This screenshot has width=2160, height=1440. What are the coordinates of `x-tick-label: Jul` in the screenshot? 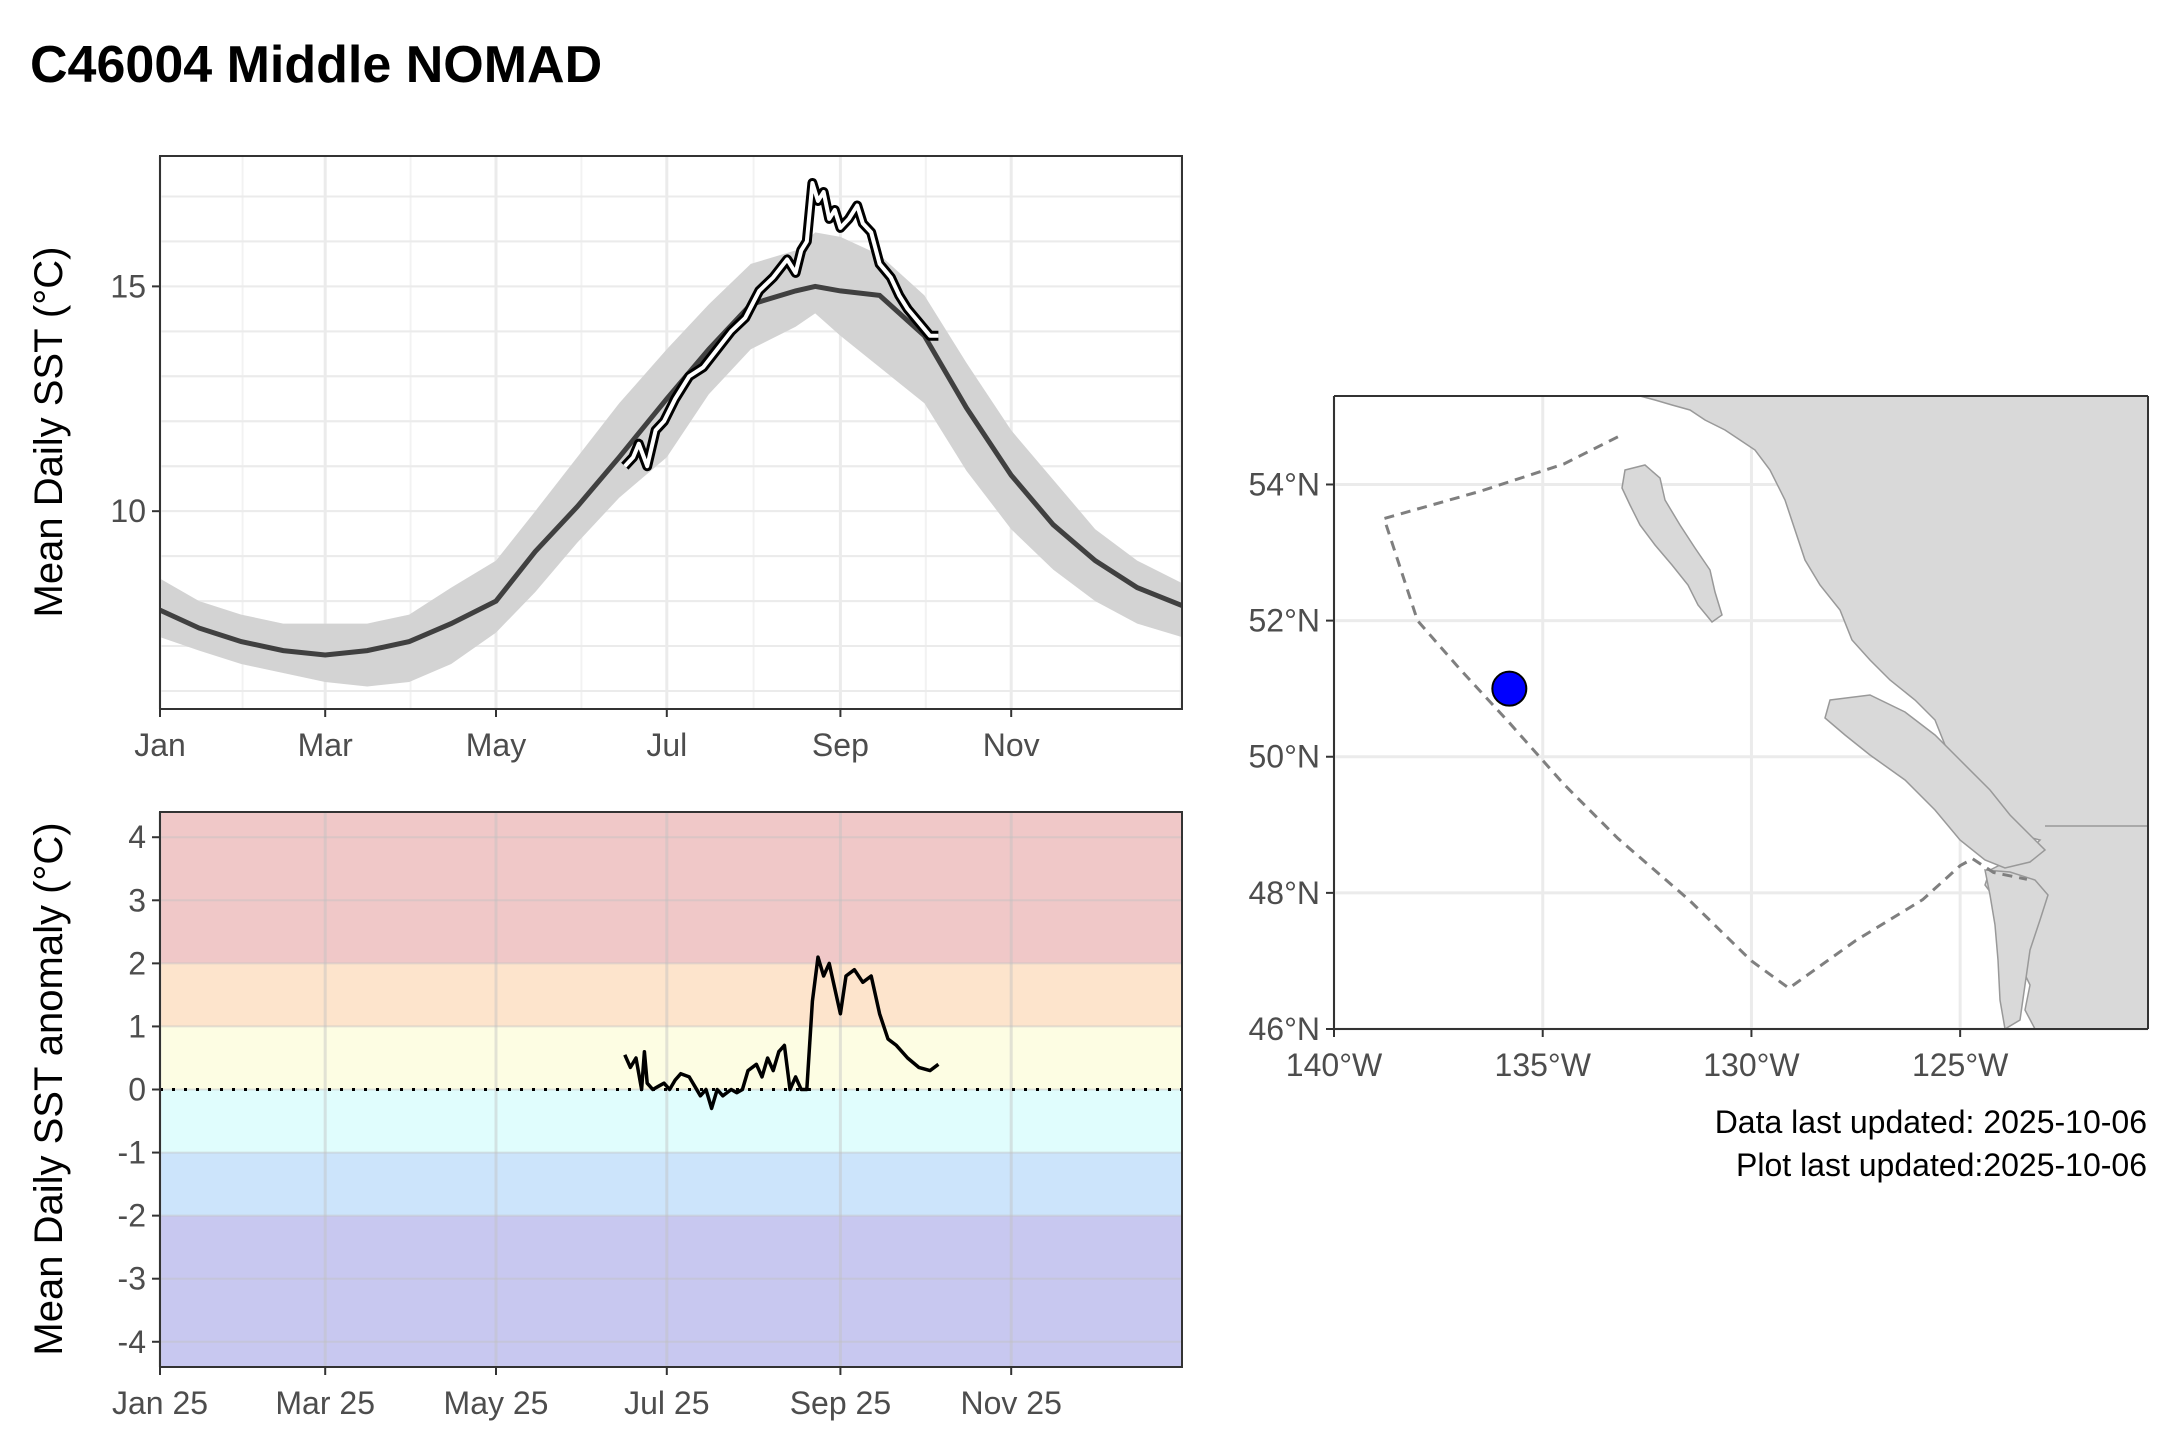 It's located at (666, 745).